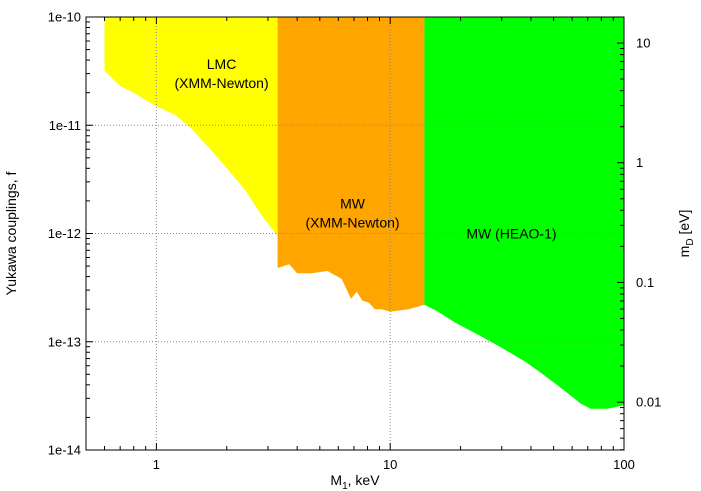 The height and width of the screenshot is (491, 701). Describe the element at coordinates (11, 234) in the screenshot. I see `y-axis-title: Yukawa couplings, f` at that location.